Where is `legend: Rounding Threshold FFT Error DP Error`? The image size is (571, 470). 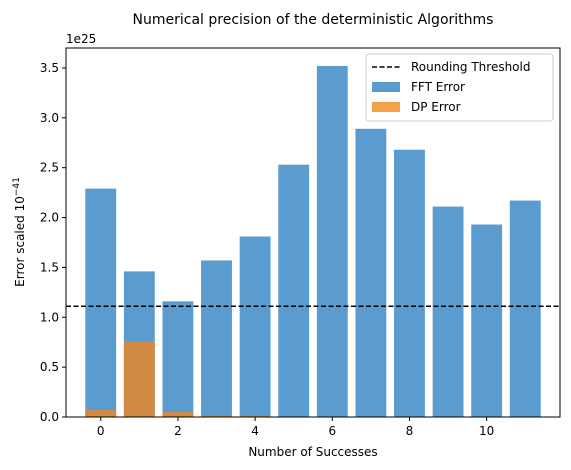 legend: Rounding Threshold FFT Error DP Error is located at coordinates (459, 87).